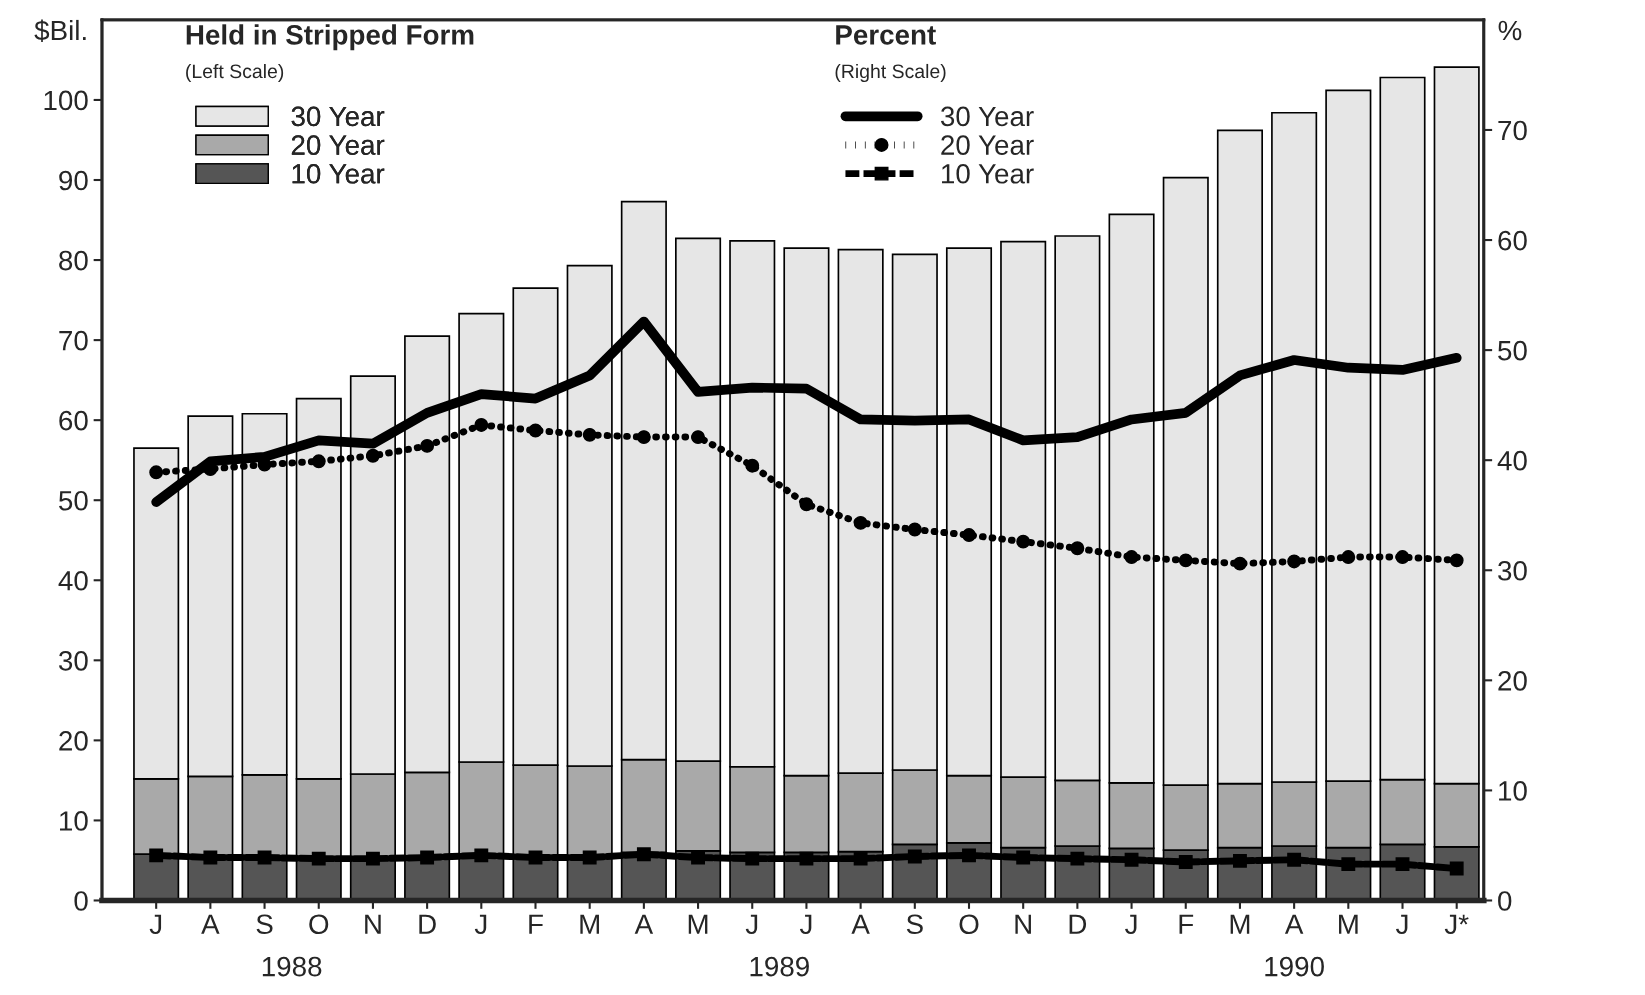 The image size is (1645, 995). I want to click on y2-tick-label: 30, so click(1512, 570).